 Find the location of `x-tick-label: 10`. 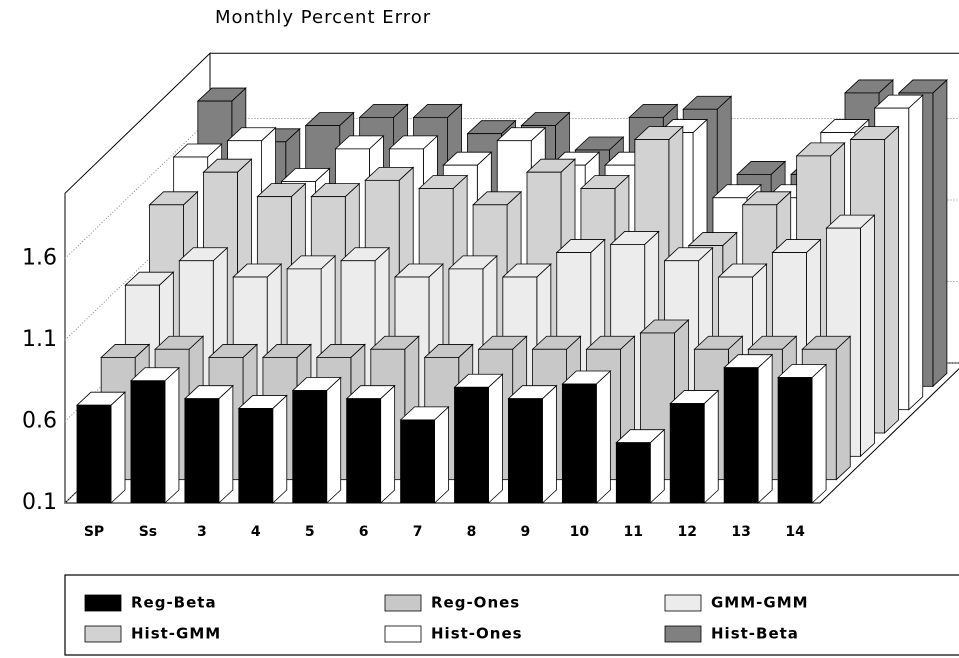

x-tick-label: 10 is located at coordinates (580, 532).